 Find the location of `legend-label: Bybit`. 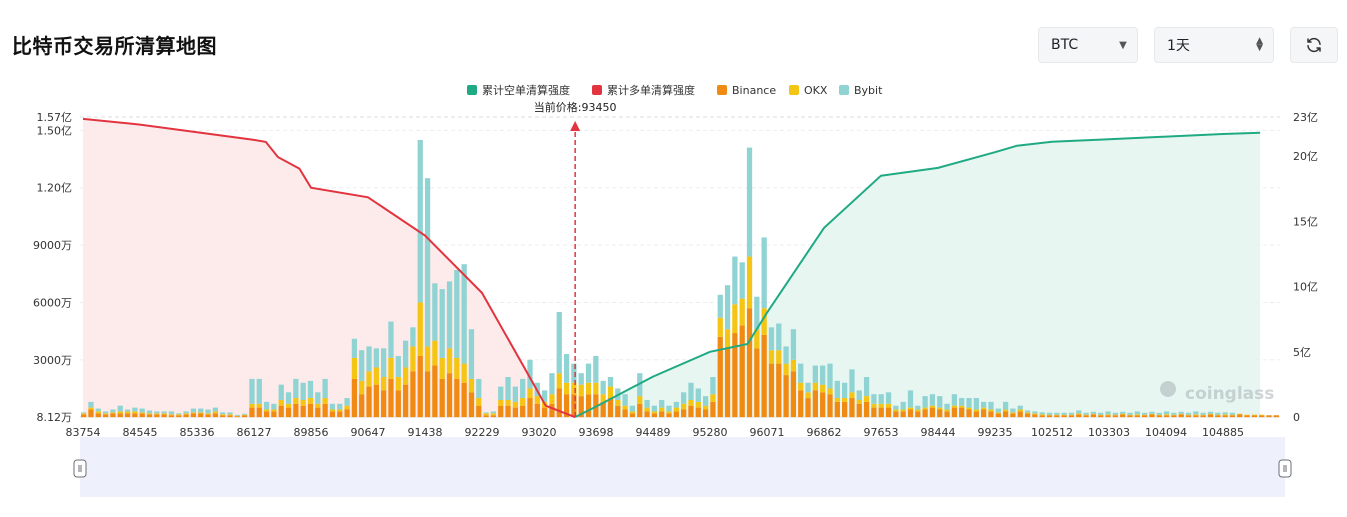

legend-label: Bybit is located at coordinates (868, 90).